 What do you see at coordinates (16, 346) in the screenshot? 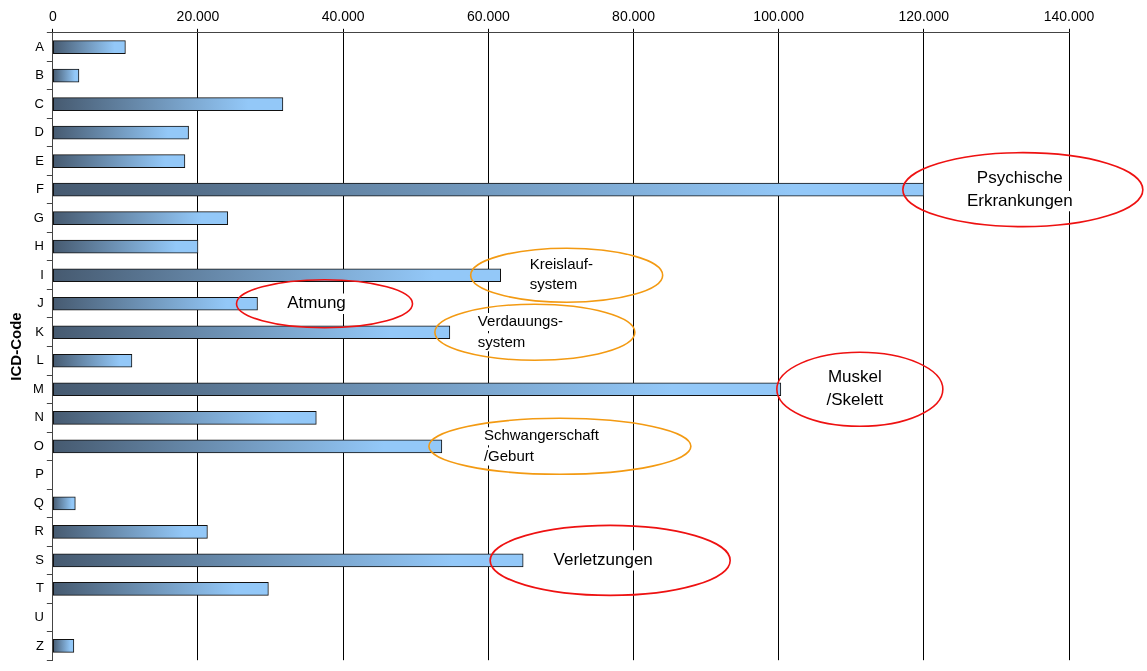
I see `y-axis-title: ICD-Code` at bounding box center [16, 346].